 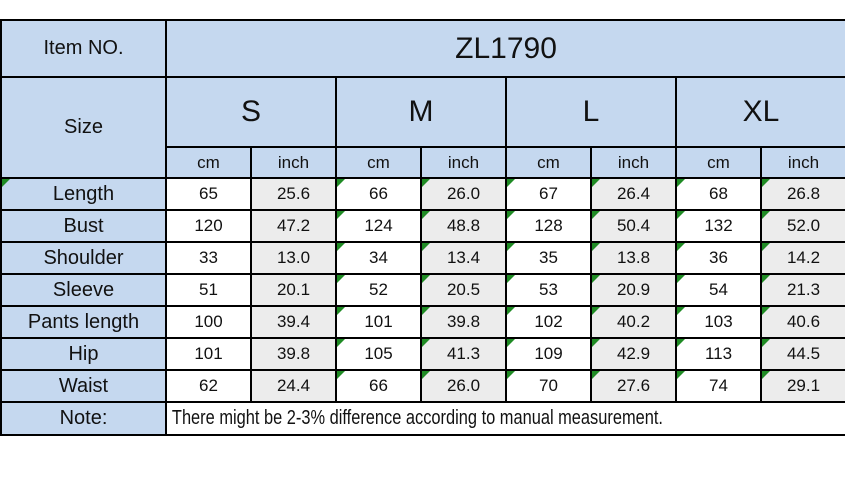 I want to click on size-label-cell: Size, so click(x=83, y=127).